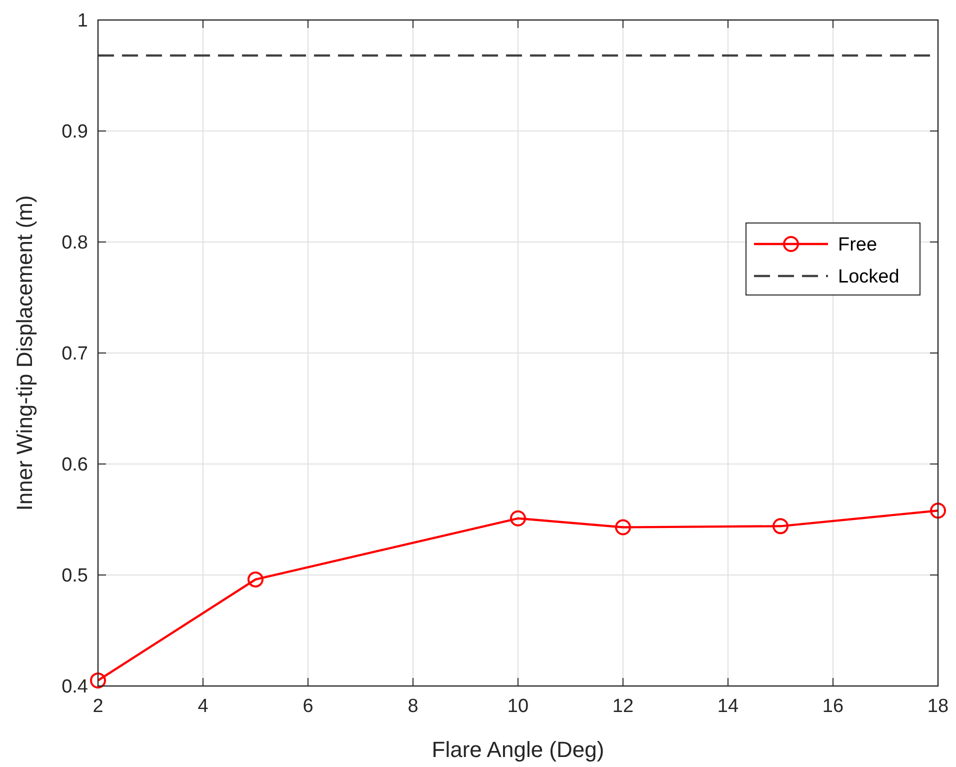  Describe the element at coordinates (869, 277) in the screenshot. I see `legend-label: Locked` at that location.